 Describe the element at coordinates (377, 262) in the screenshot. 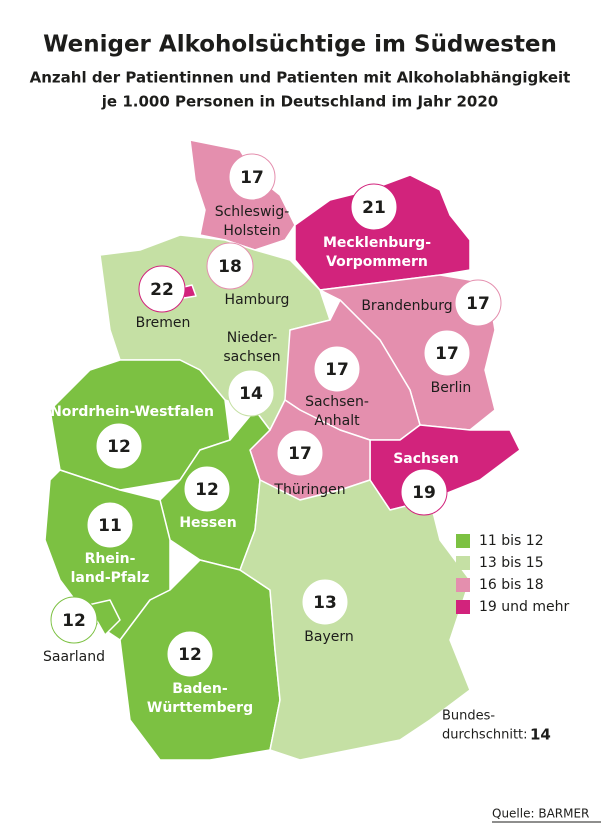

I see `state-label: Vorpommern` at that location.